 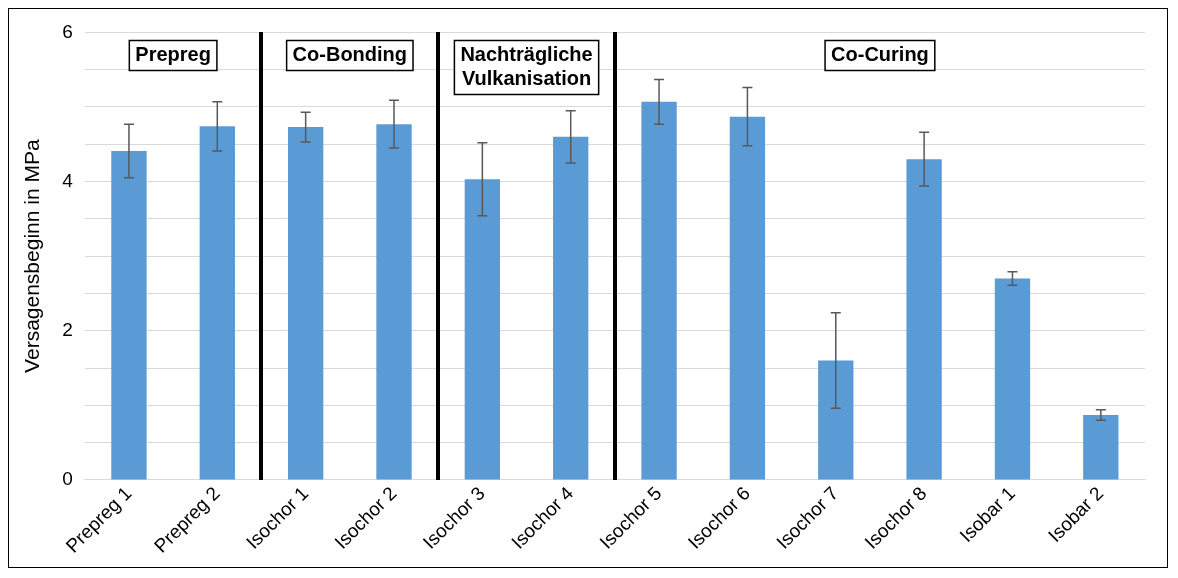 I want to click on annotation: Prepreg, so click(x=173, y=53).